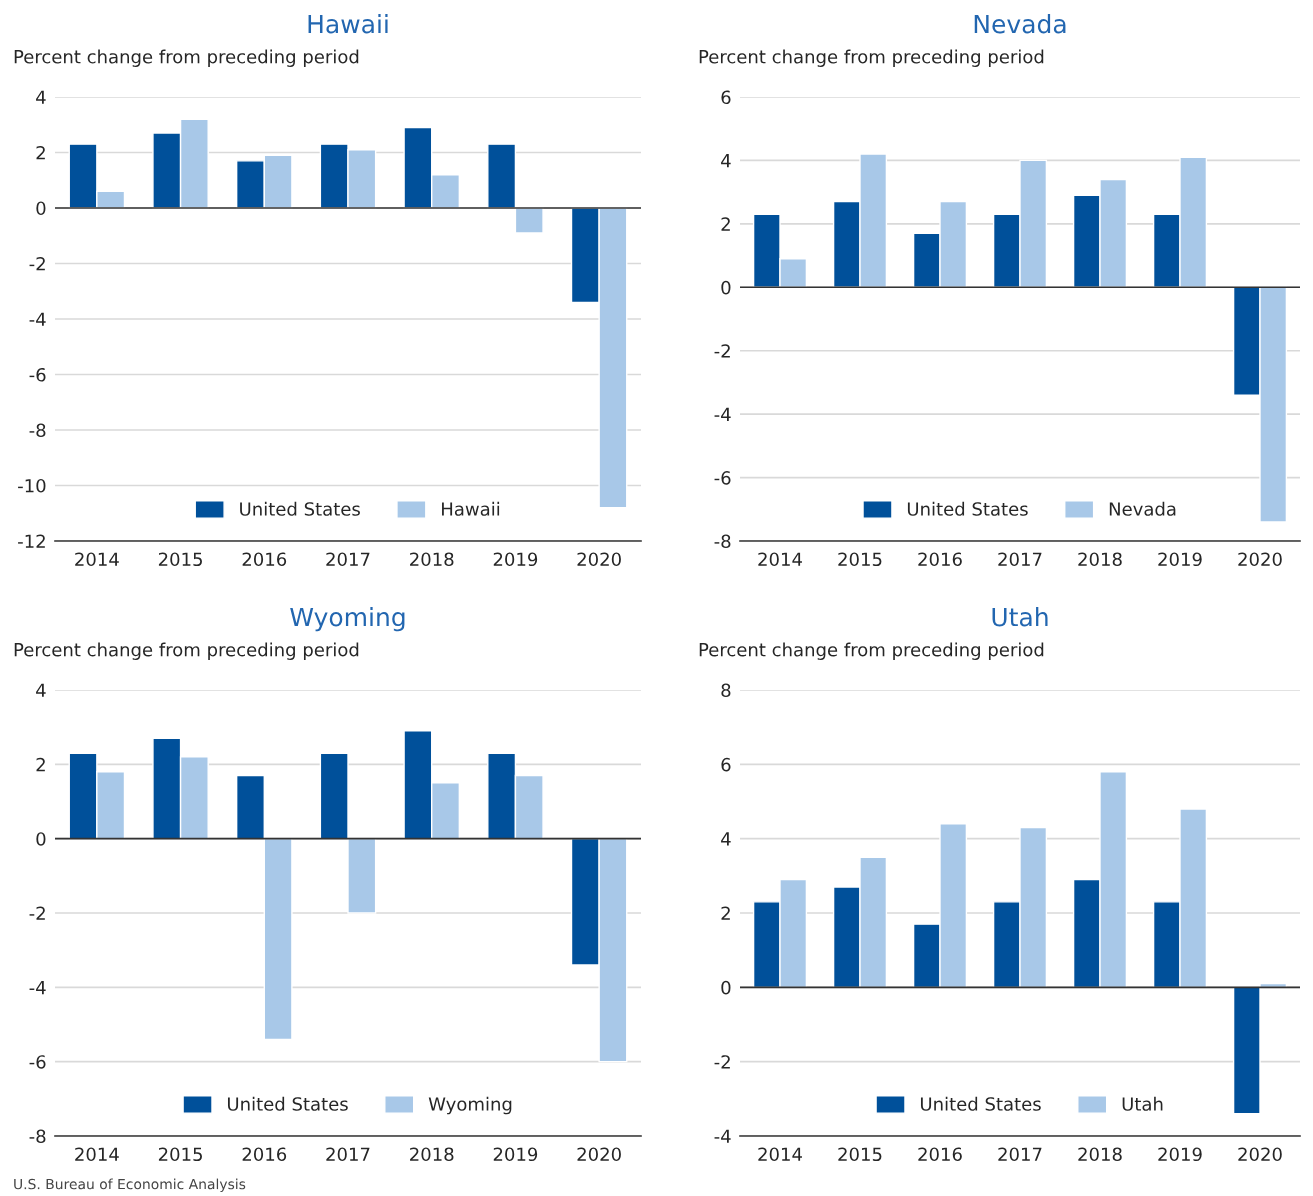 This screenshot has height=1196, width=1313. What do you see at coordinates (32, 485) in the screenshot?
I see `y-tick-label: -10` at bounding box center [32, 485].